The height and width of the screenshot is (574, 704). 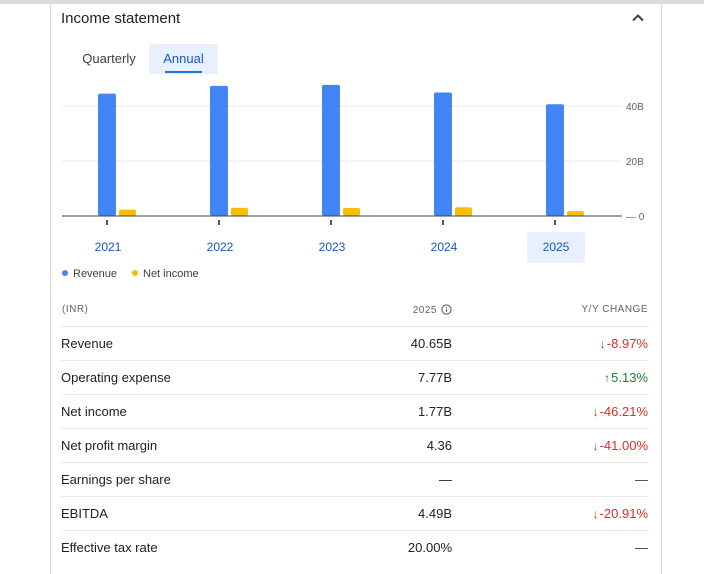 I want to click on tab-annual: Annual, so click(x=183, y=59).